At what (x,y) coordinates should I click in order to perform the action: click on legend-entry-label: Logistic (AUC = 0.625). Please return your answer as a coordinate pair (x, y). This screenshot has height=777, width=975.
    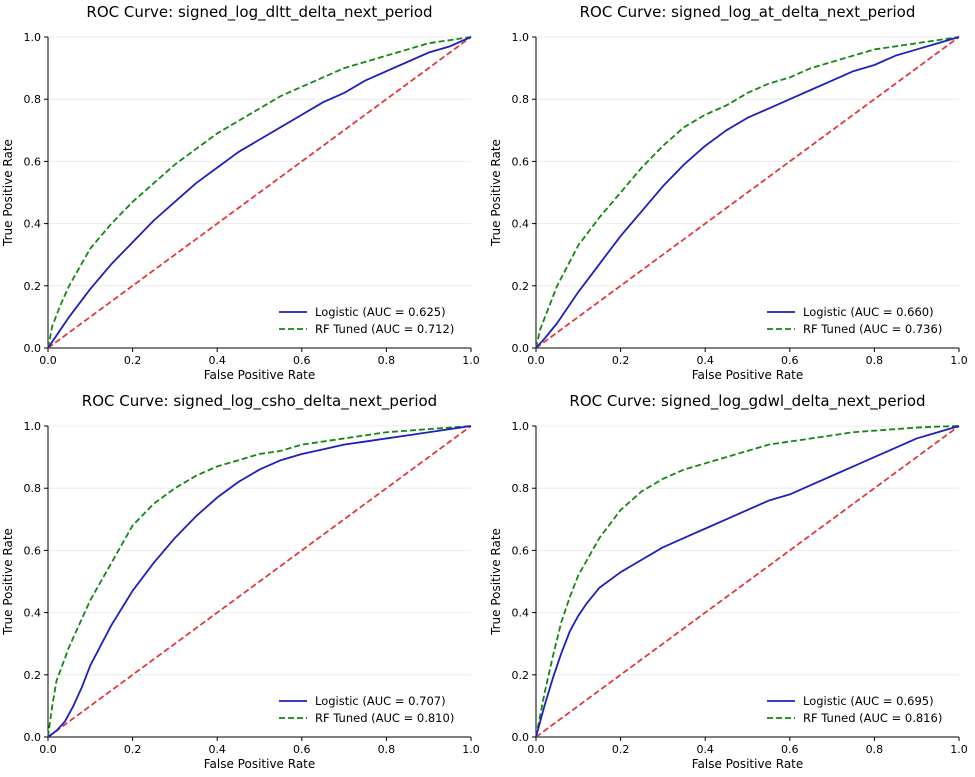
    Looking at the image, I should click on (380, 312).